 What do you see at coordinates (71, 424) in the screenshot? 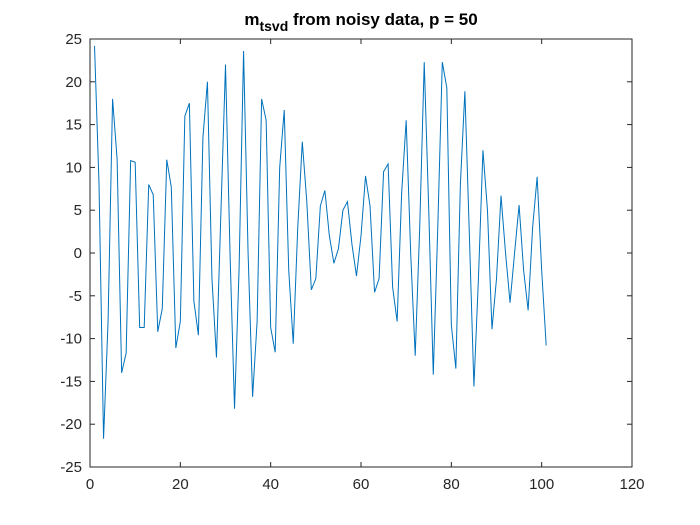
I see `y-tick-label: -20` at bounding box center [71, 424].